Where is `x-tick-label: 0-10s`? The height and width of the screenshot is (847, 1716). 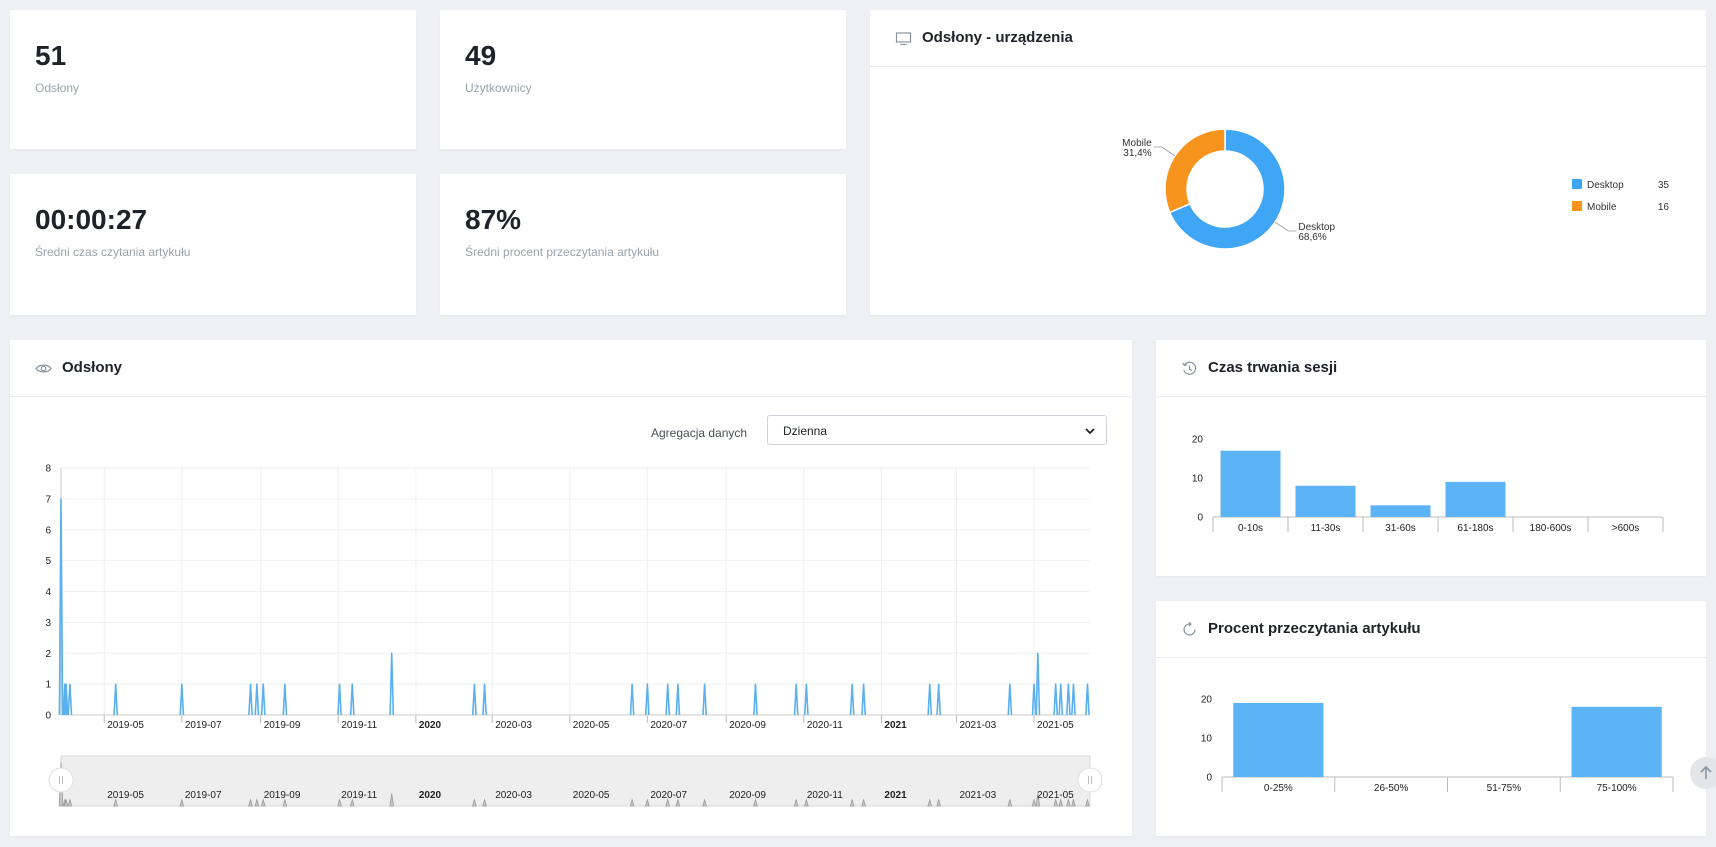
x-tick-label: 0-10s is located at coordinates (1250, 528).